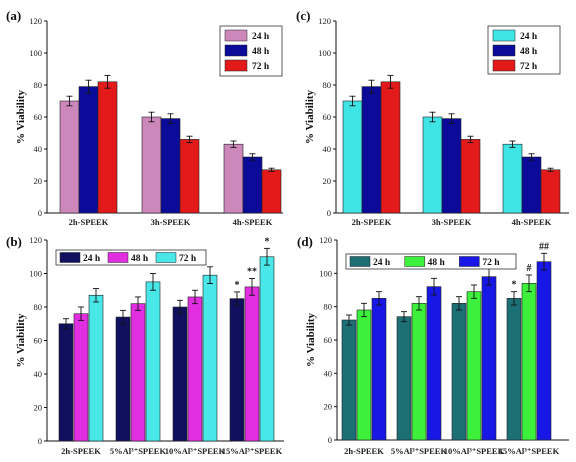  What do you see at coordinates (13, 15) in the screenshot?
I see `panel-label: (a)` at bounding box center [13, 15].